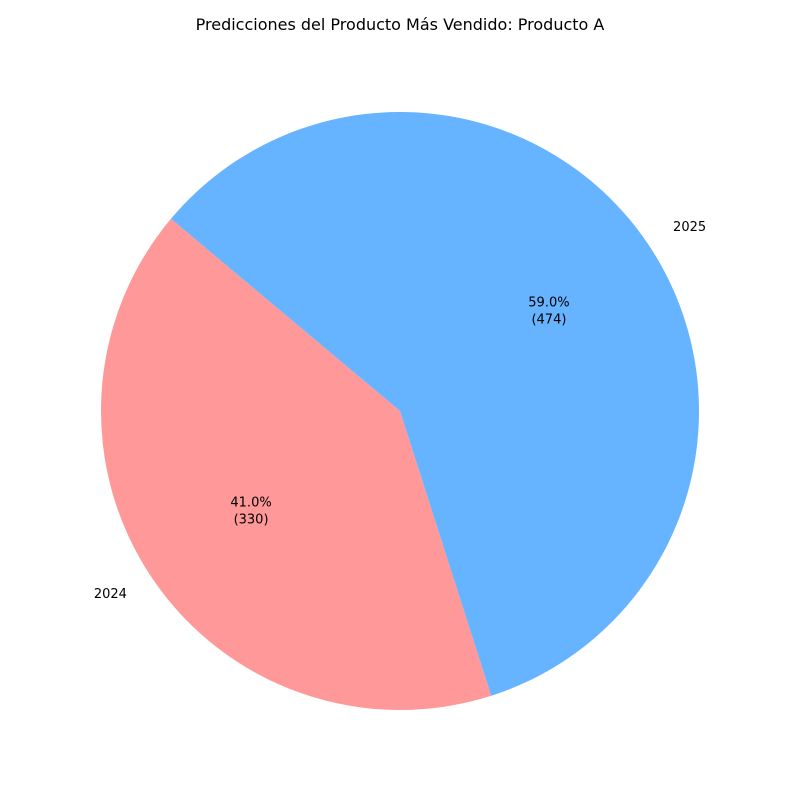 This screenshot has height=800, width=800. Describe the element at coordinates (400, 24) in the screenshot. I see `chart-title: Predicciones del Producto Más Vendido` at that location.